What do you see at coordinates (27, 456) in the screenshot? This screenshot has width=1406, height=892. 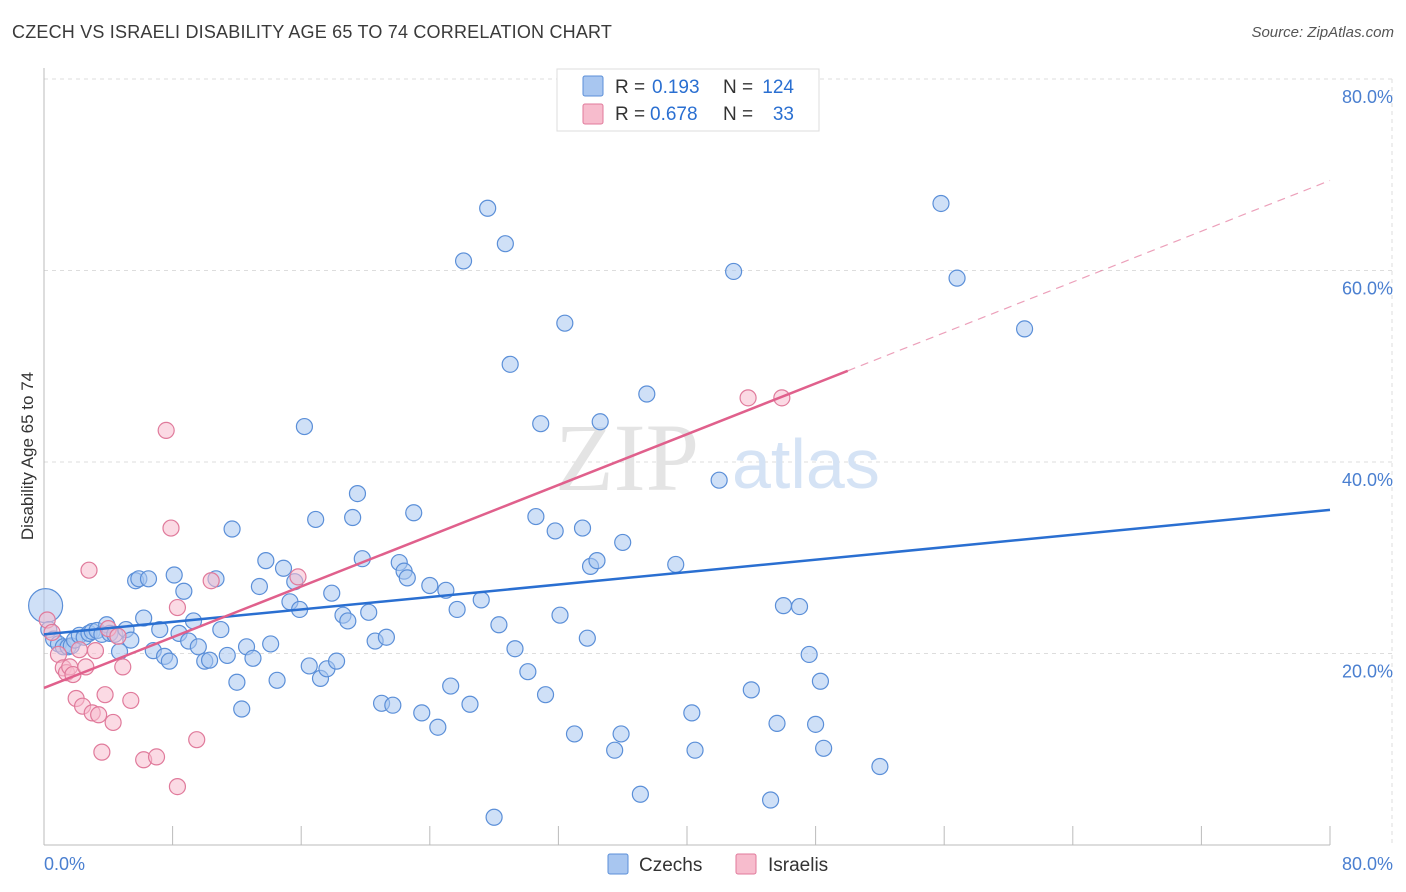 I see `y-axis-title: Disability Age 65 to 74` at bounding box center [27, 456].